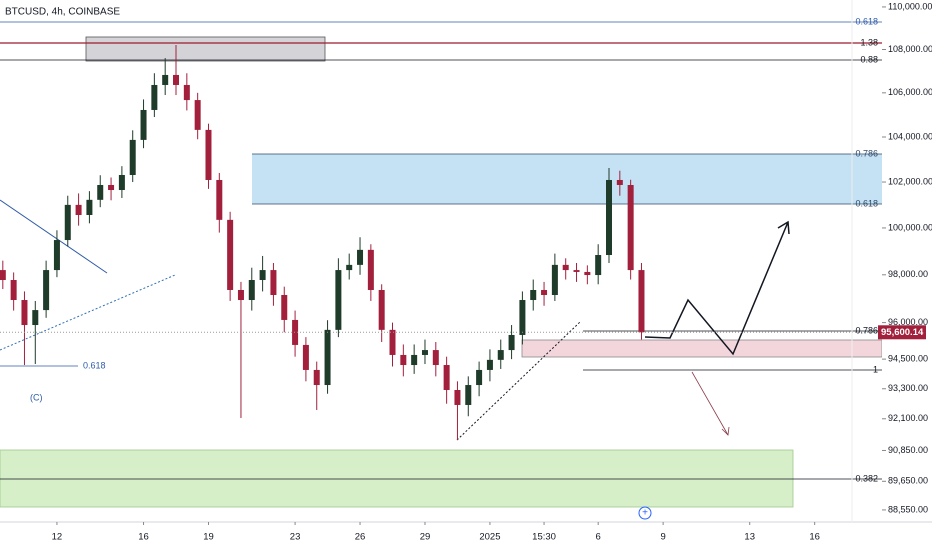 The width and height of the screenshot is (932, 550). I want to click on y-tick-label: 108,000.00, so click(910, 49).